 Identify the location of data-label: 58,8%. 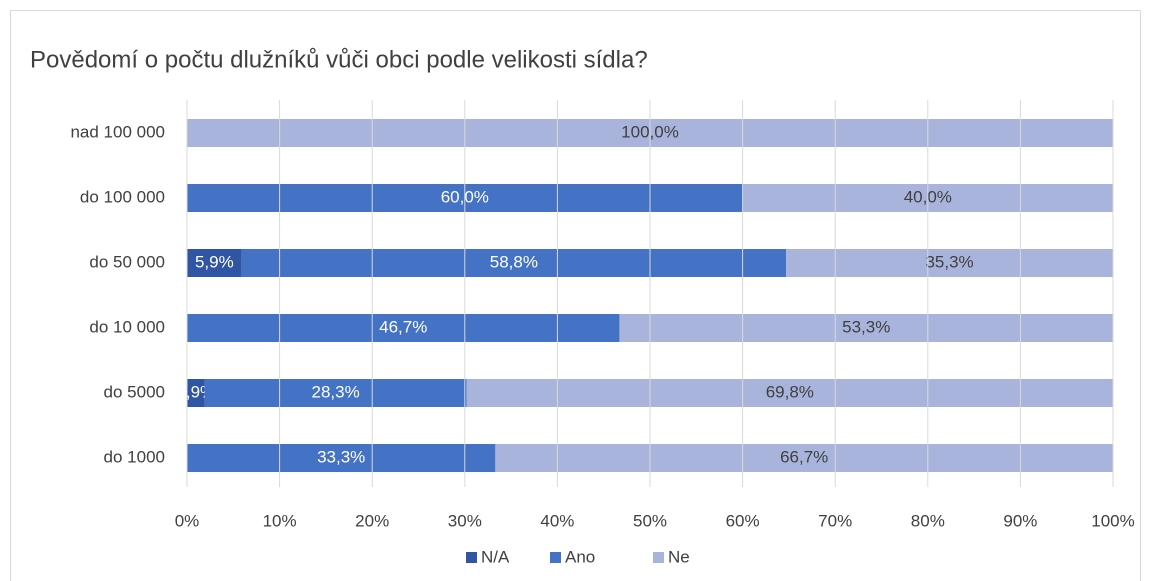
(514, 261).